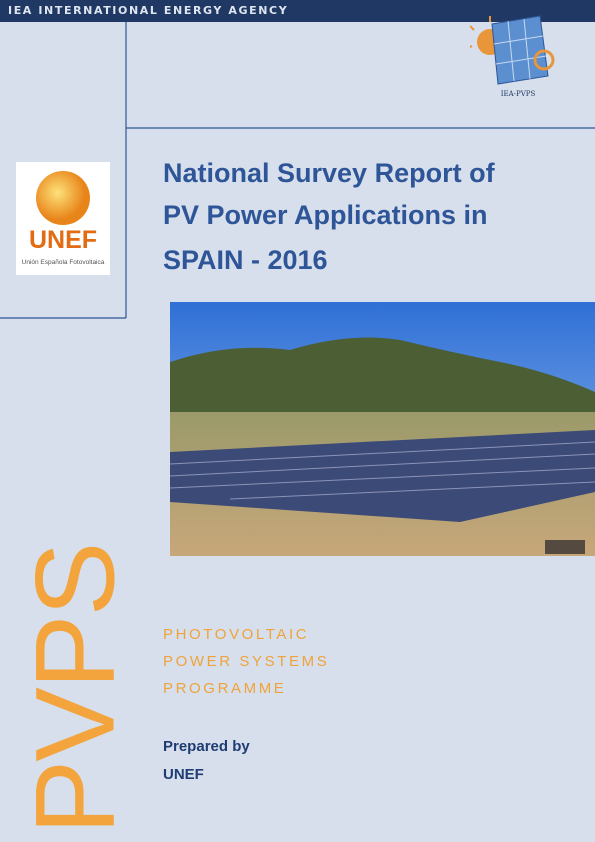 The height and width of the screenshot is (842, 595). Describe the element at coordinates (63, 218) in the screenshot. I see `unef-logo: UNEF Unión Española Fotovoltaica` at that location.